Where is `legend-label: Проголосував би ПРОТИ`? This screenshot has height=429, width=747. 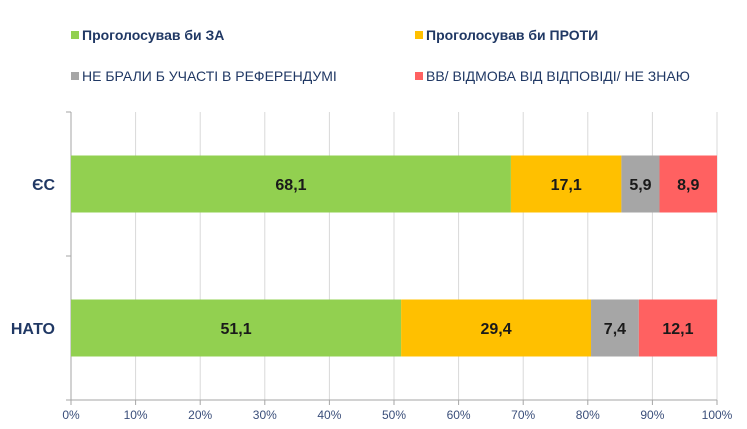
legend-label: Проголосував би ПРОТИ is located at coordinates (512, 35).